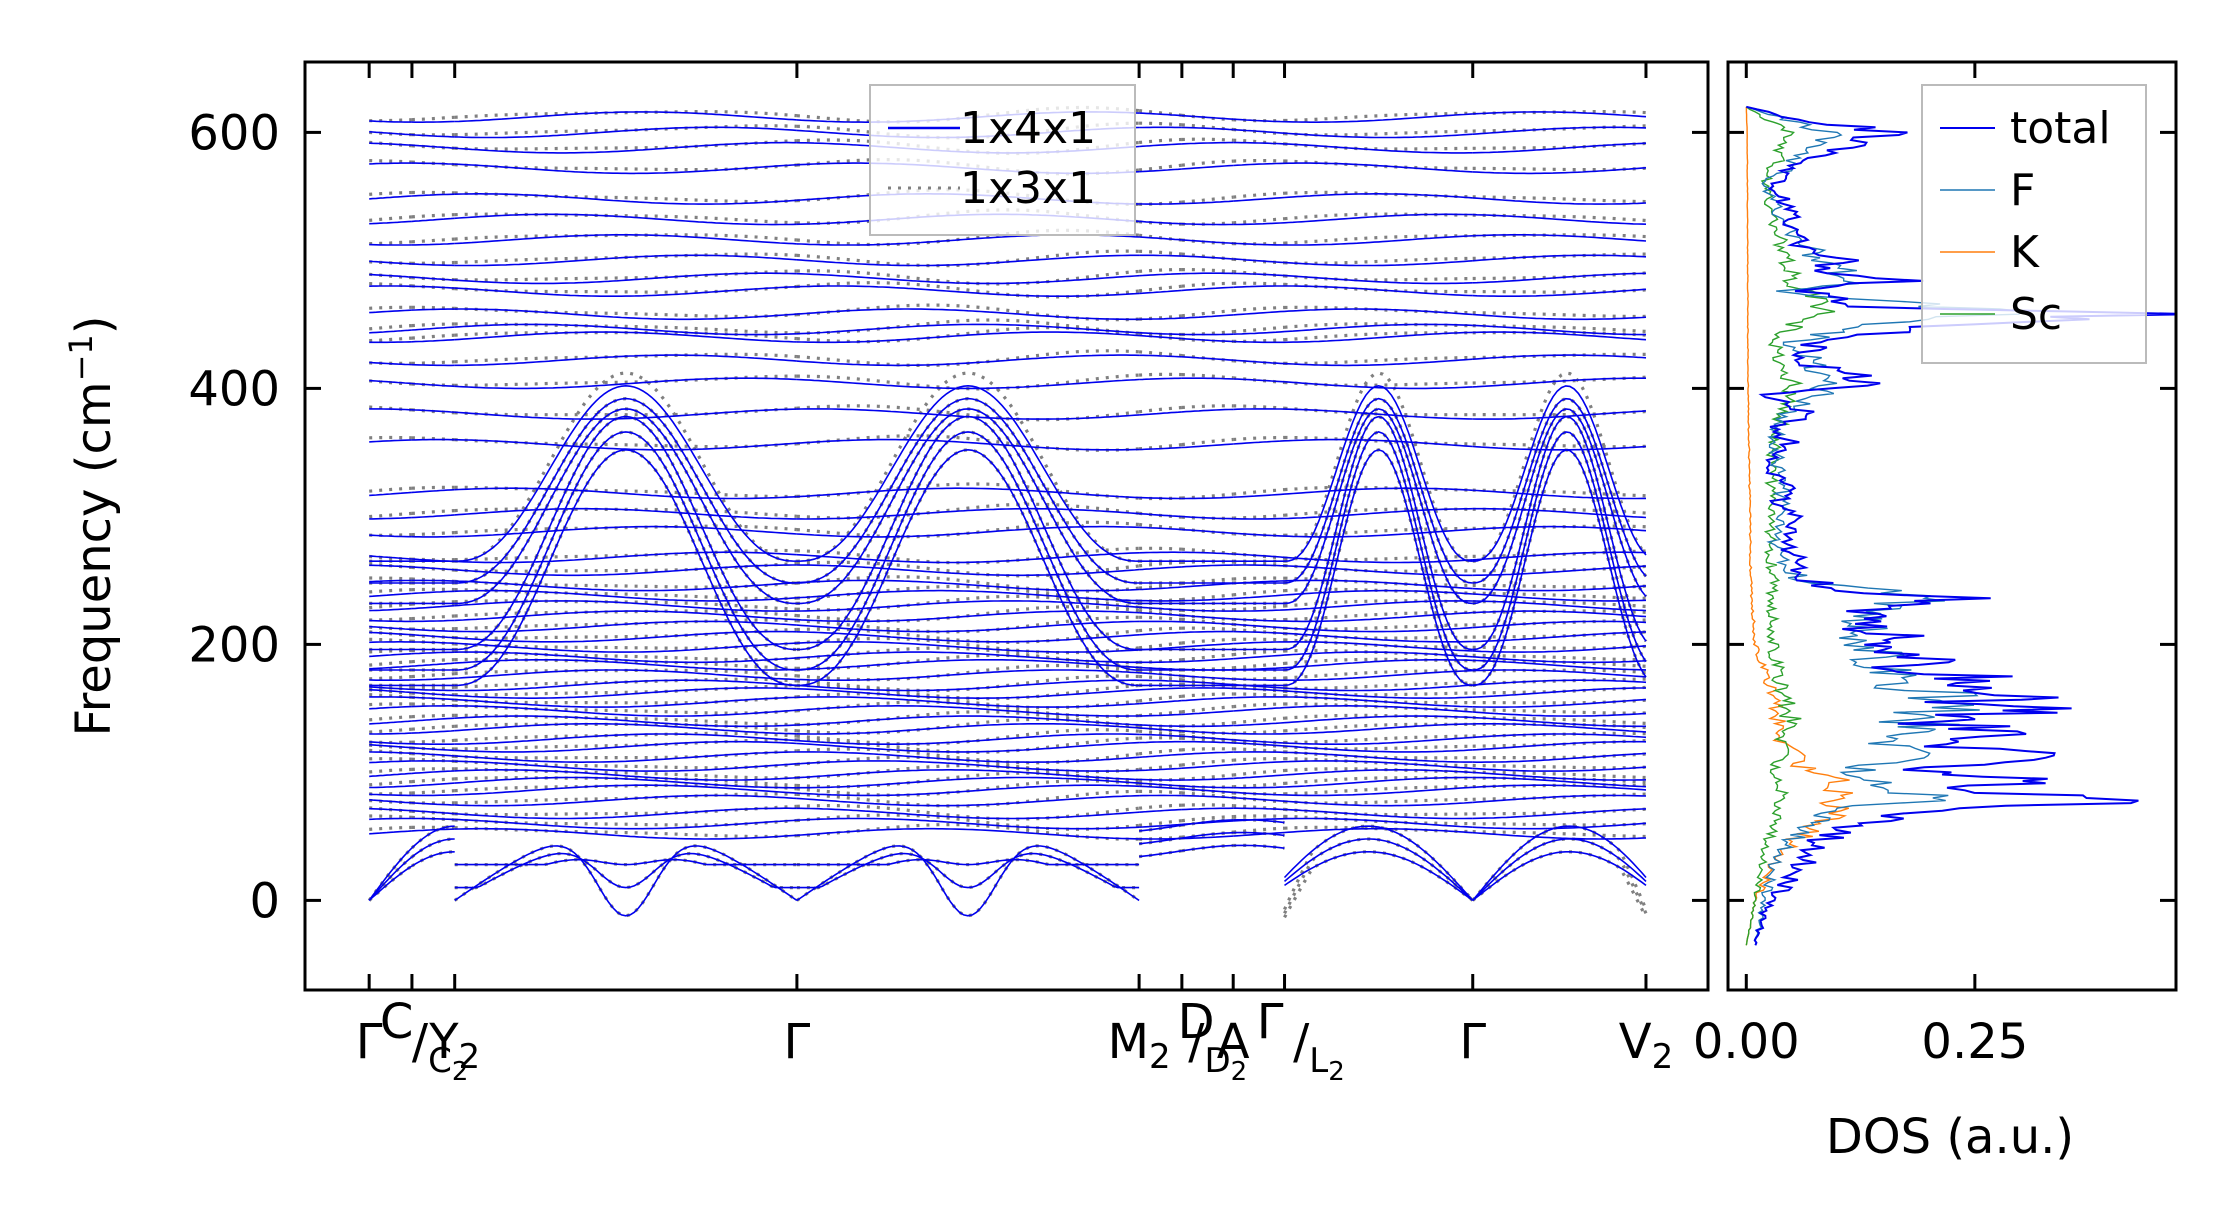 The image size is (2222, 1220). I want to click on band-arch-1x3x1, so click(968, 467).